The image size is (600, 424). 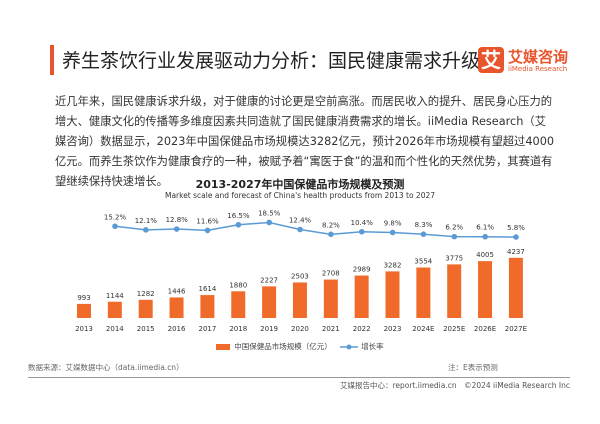 I want to click on x-tick-label: 2020, so click(x=300, y=329).